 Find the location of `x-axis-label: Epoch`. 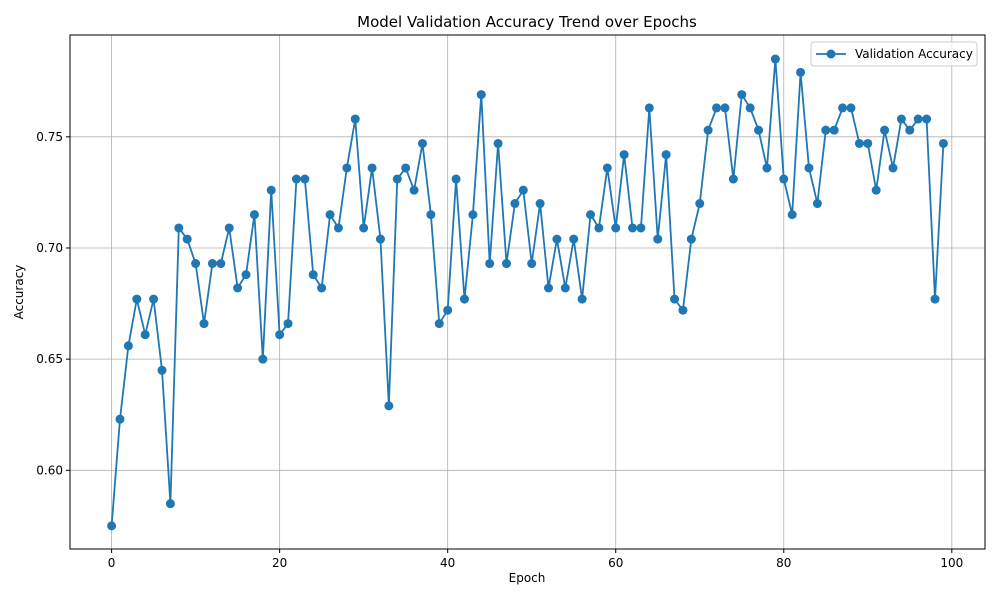

x-axis-label: Epoch is located at coordinates (527, 578).